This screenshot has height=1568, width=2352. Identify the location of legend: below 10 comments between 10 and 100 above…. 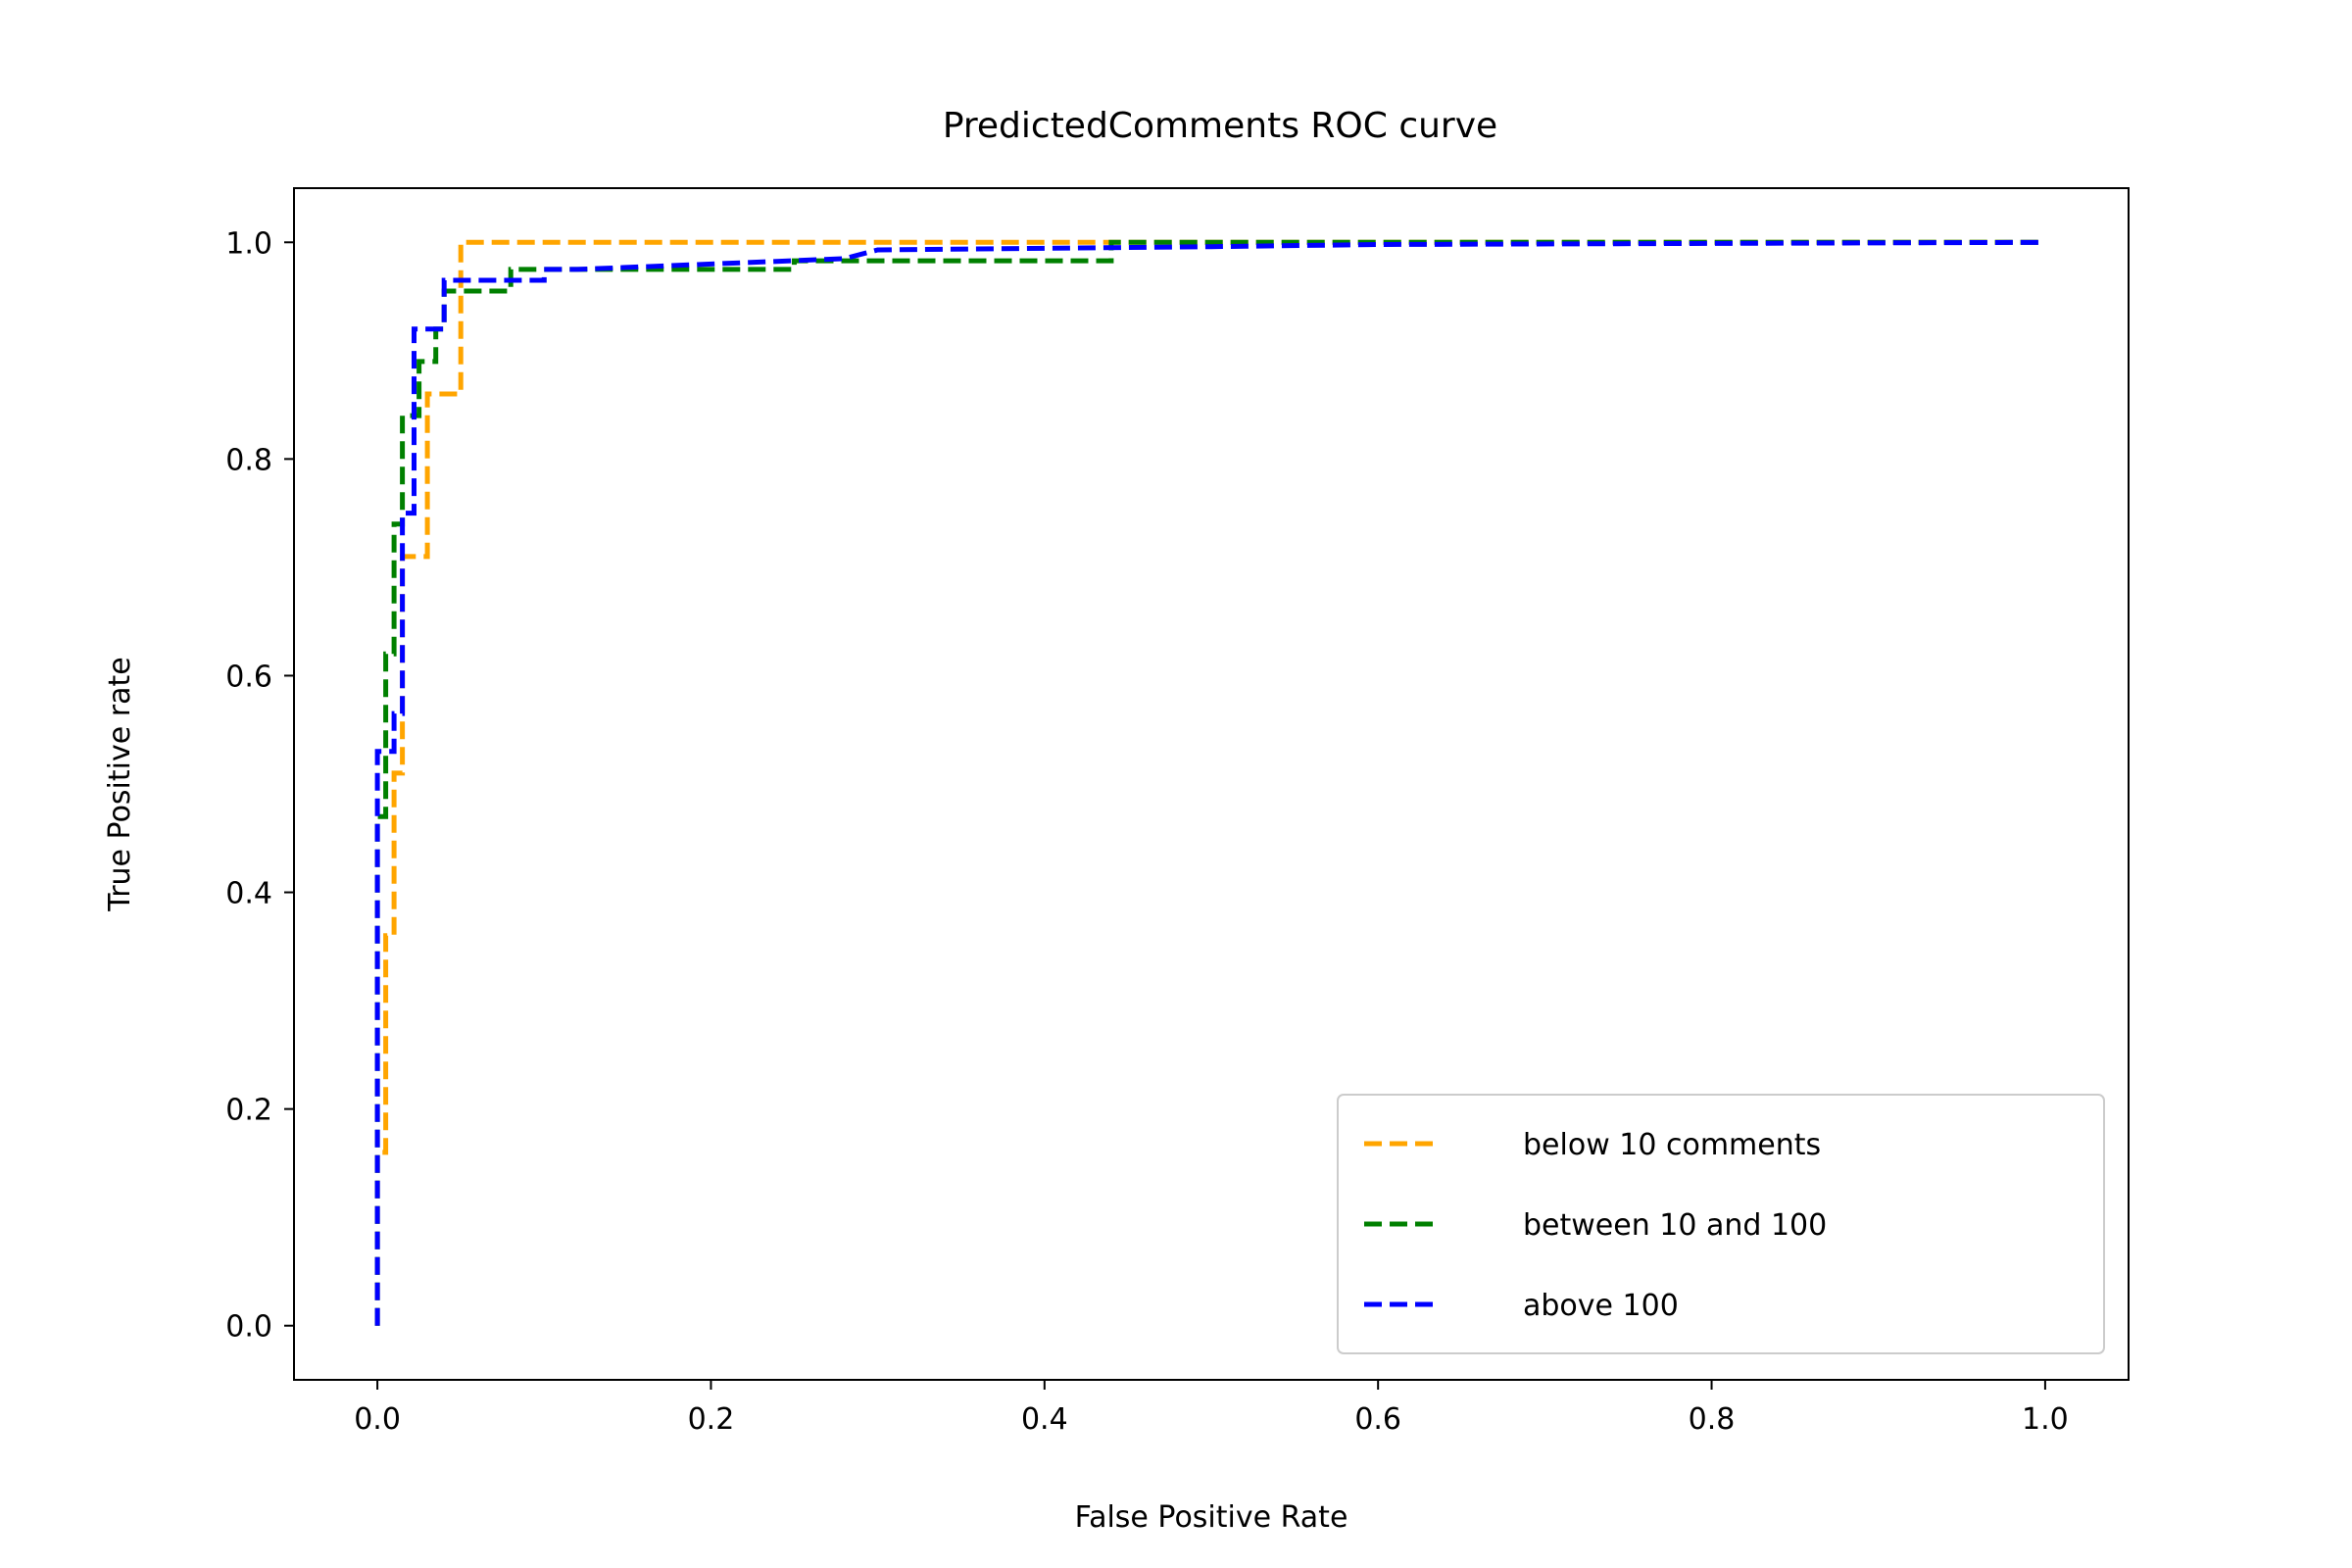
(1721, 1224).